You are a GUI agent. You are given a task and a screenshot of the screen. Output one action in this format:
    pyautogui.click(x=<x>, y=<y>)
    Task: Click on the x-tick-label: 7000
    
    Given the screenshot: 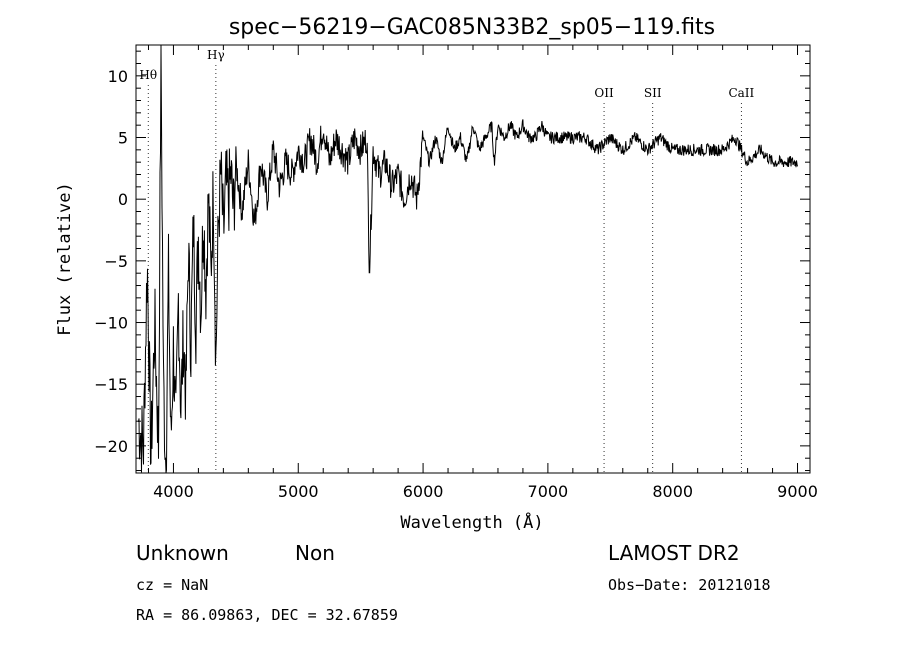 What is the action you would take?
    pyautogui.click(x=548, y=491)
    